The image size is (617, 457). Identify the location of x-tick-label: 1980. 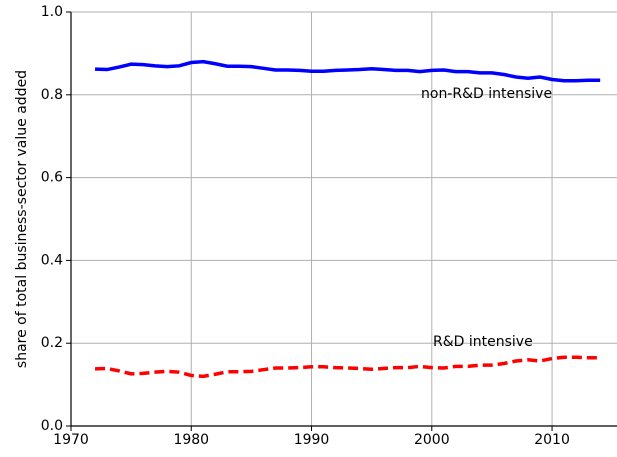
(191, 440).